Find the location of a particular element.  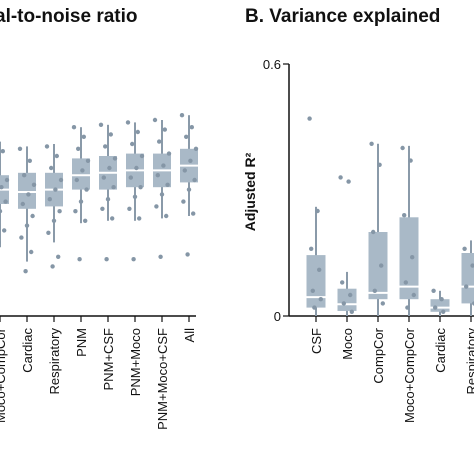

panel-a-x-tick-label-1: Cardiac is located at coordinates (27, 350).